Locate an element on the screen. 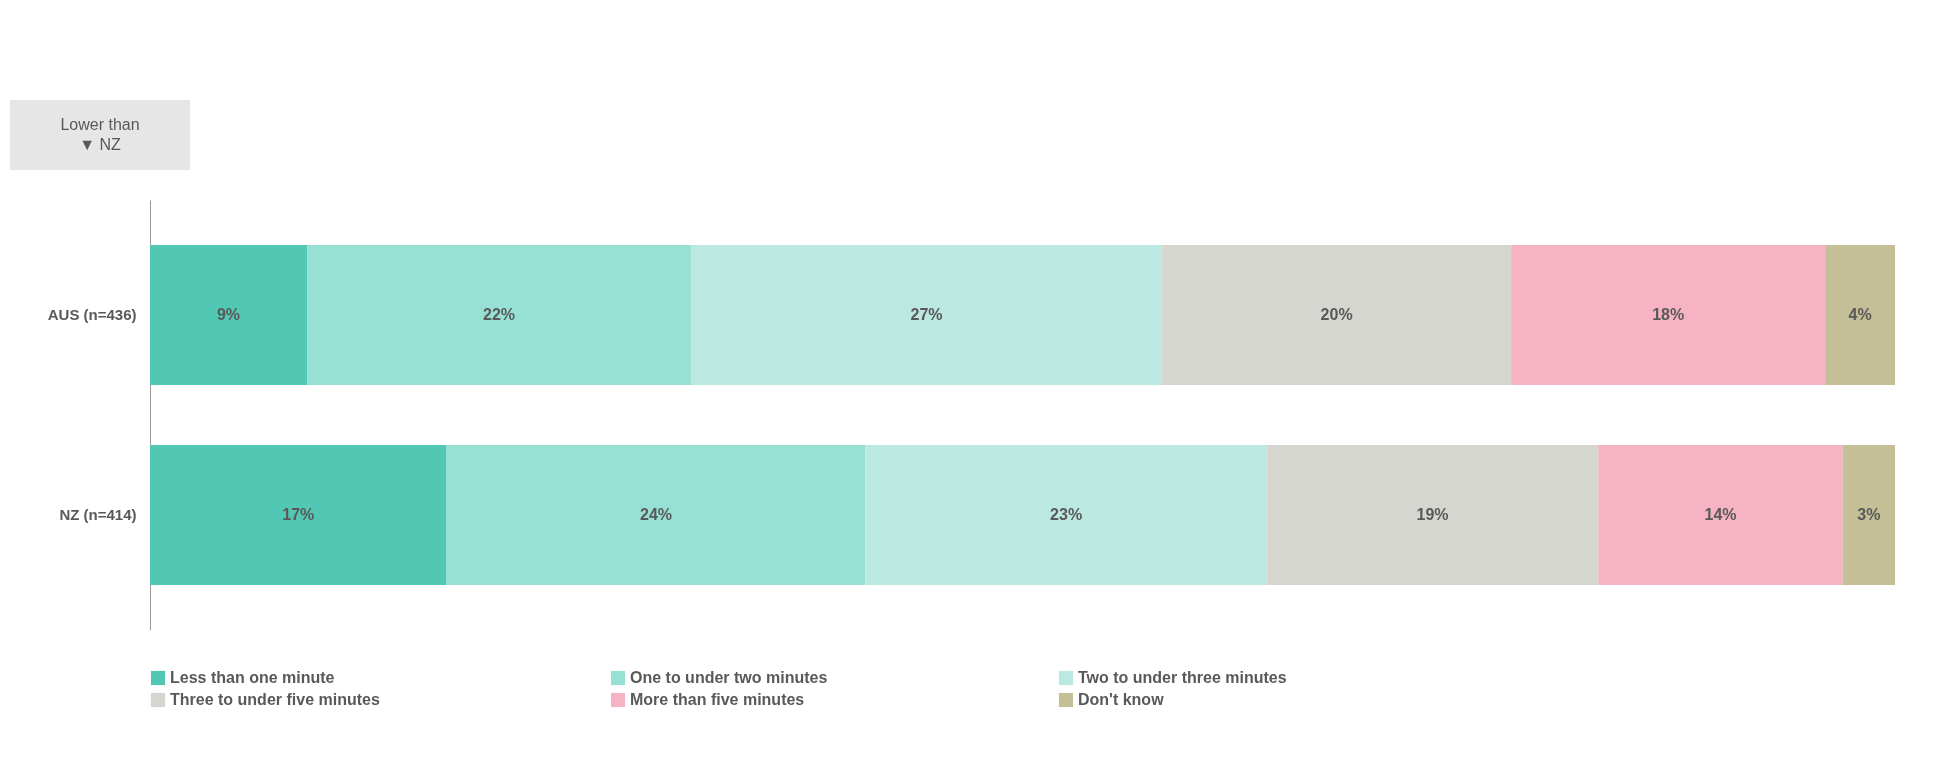 This screenshot has width=1955, height=774. data-label: 27% is located at coordinates (926, 314).